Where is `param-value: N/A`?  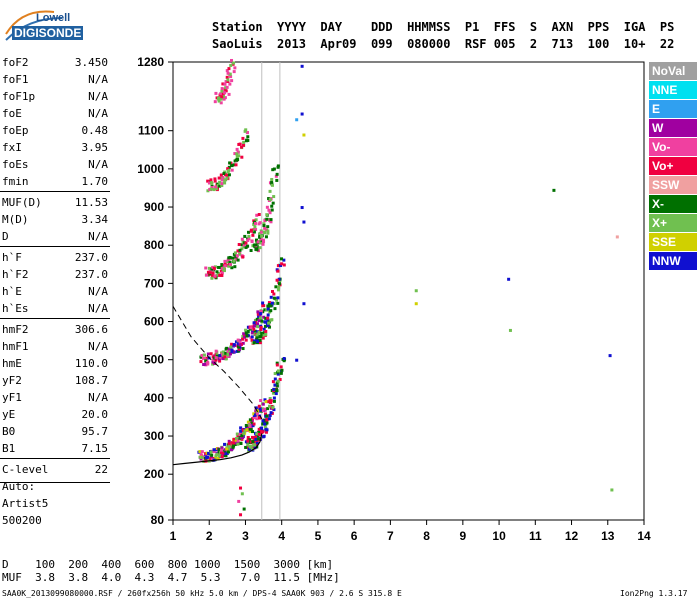
param-value: N/A is located at coordinates (98, 397).